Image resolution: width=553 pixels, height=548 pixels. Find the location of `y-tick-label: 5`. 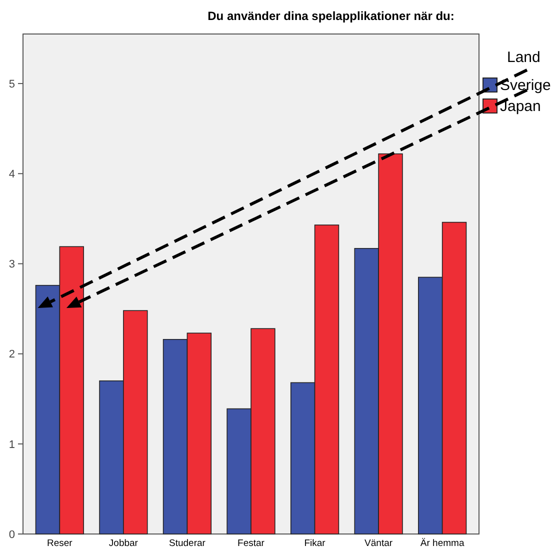

y-tick-label: 5 is located at coordinates (11, 84).